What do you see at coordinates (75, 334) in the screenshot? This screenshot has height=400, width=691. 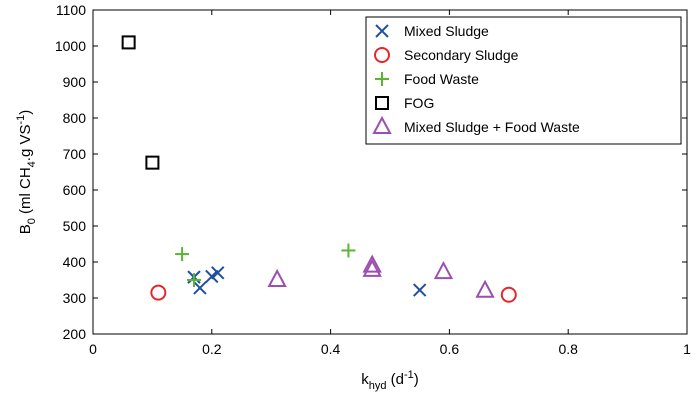 I see `y-tick-label: 200` at bounding box center [75, 334].